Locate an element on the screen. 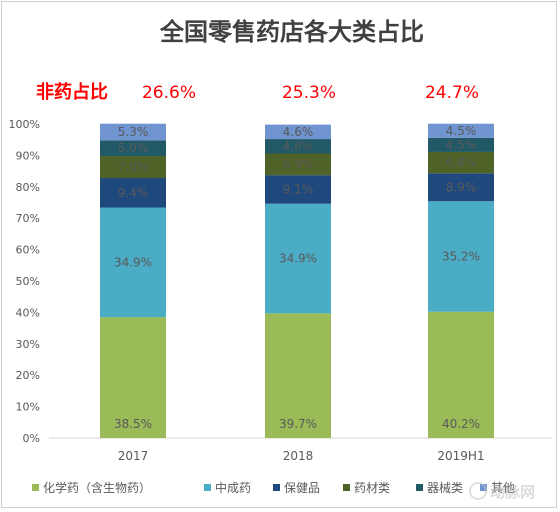 The width and height of the screenshot is (560, 512). data-label: 40.2% is located at coordinates (461, 424).